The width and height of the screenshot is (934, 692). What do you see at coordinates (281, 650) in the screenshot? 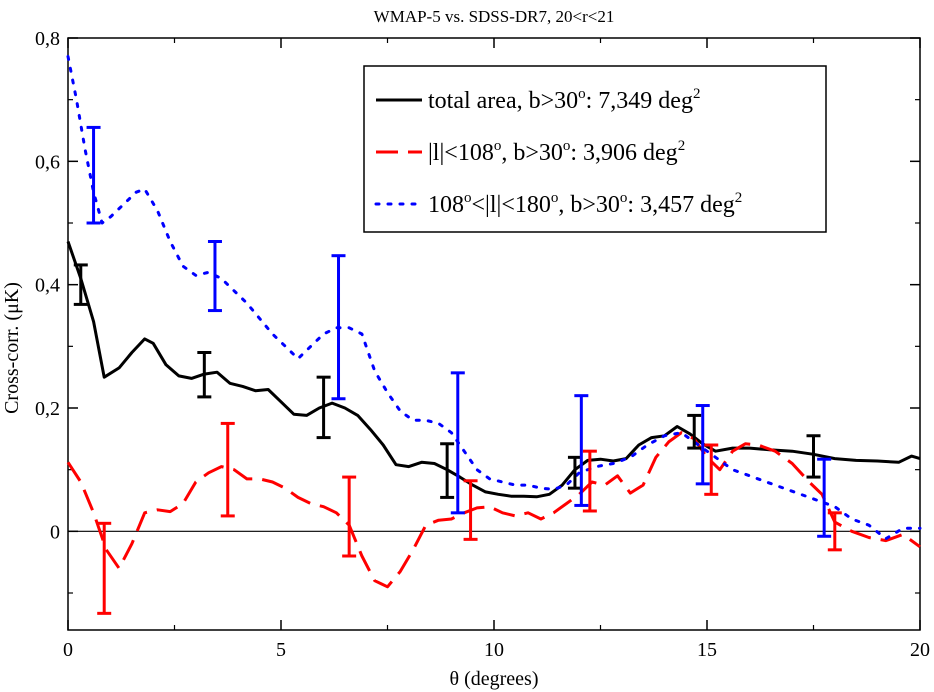
I see `x-tick-label: 5` at bounding box center [281, 650].